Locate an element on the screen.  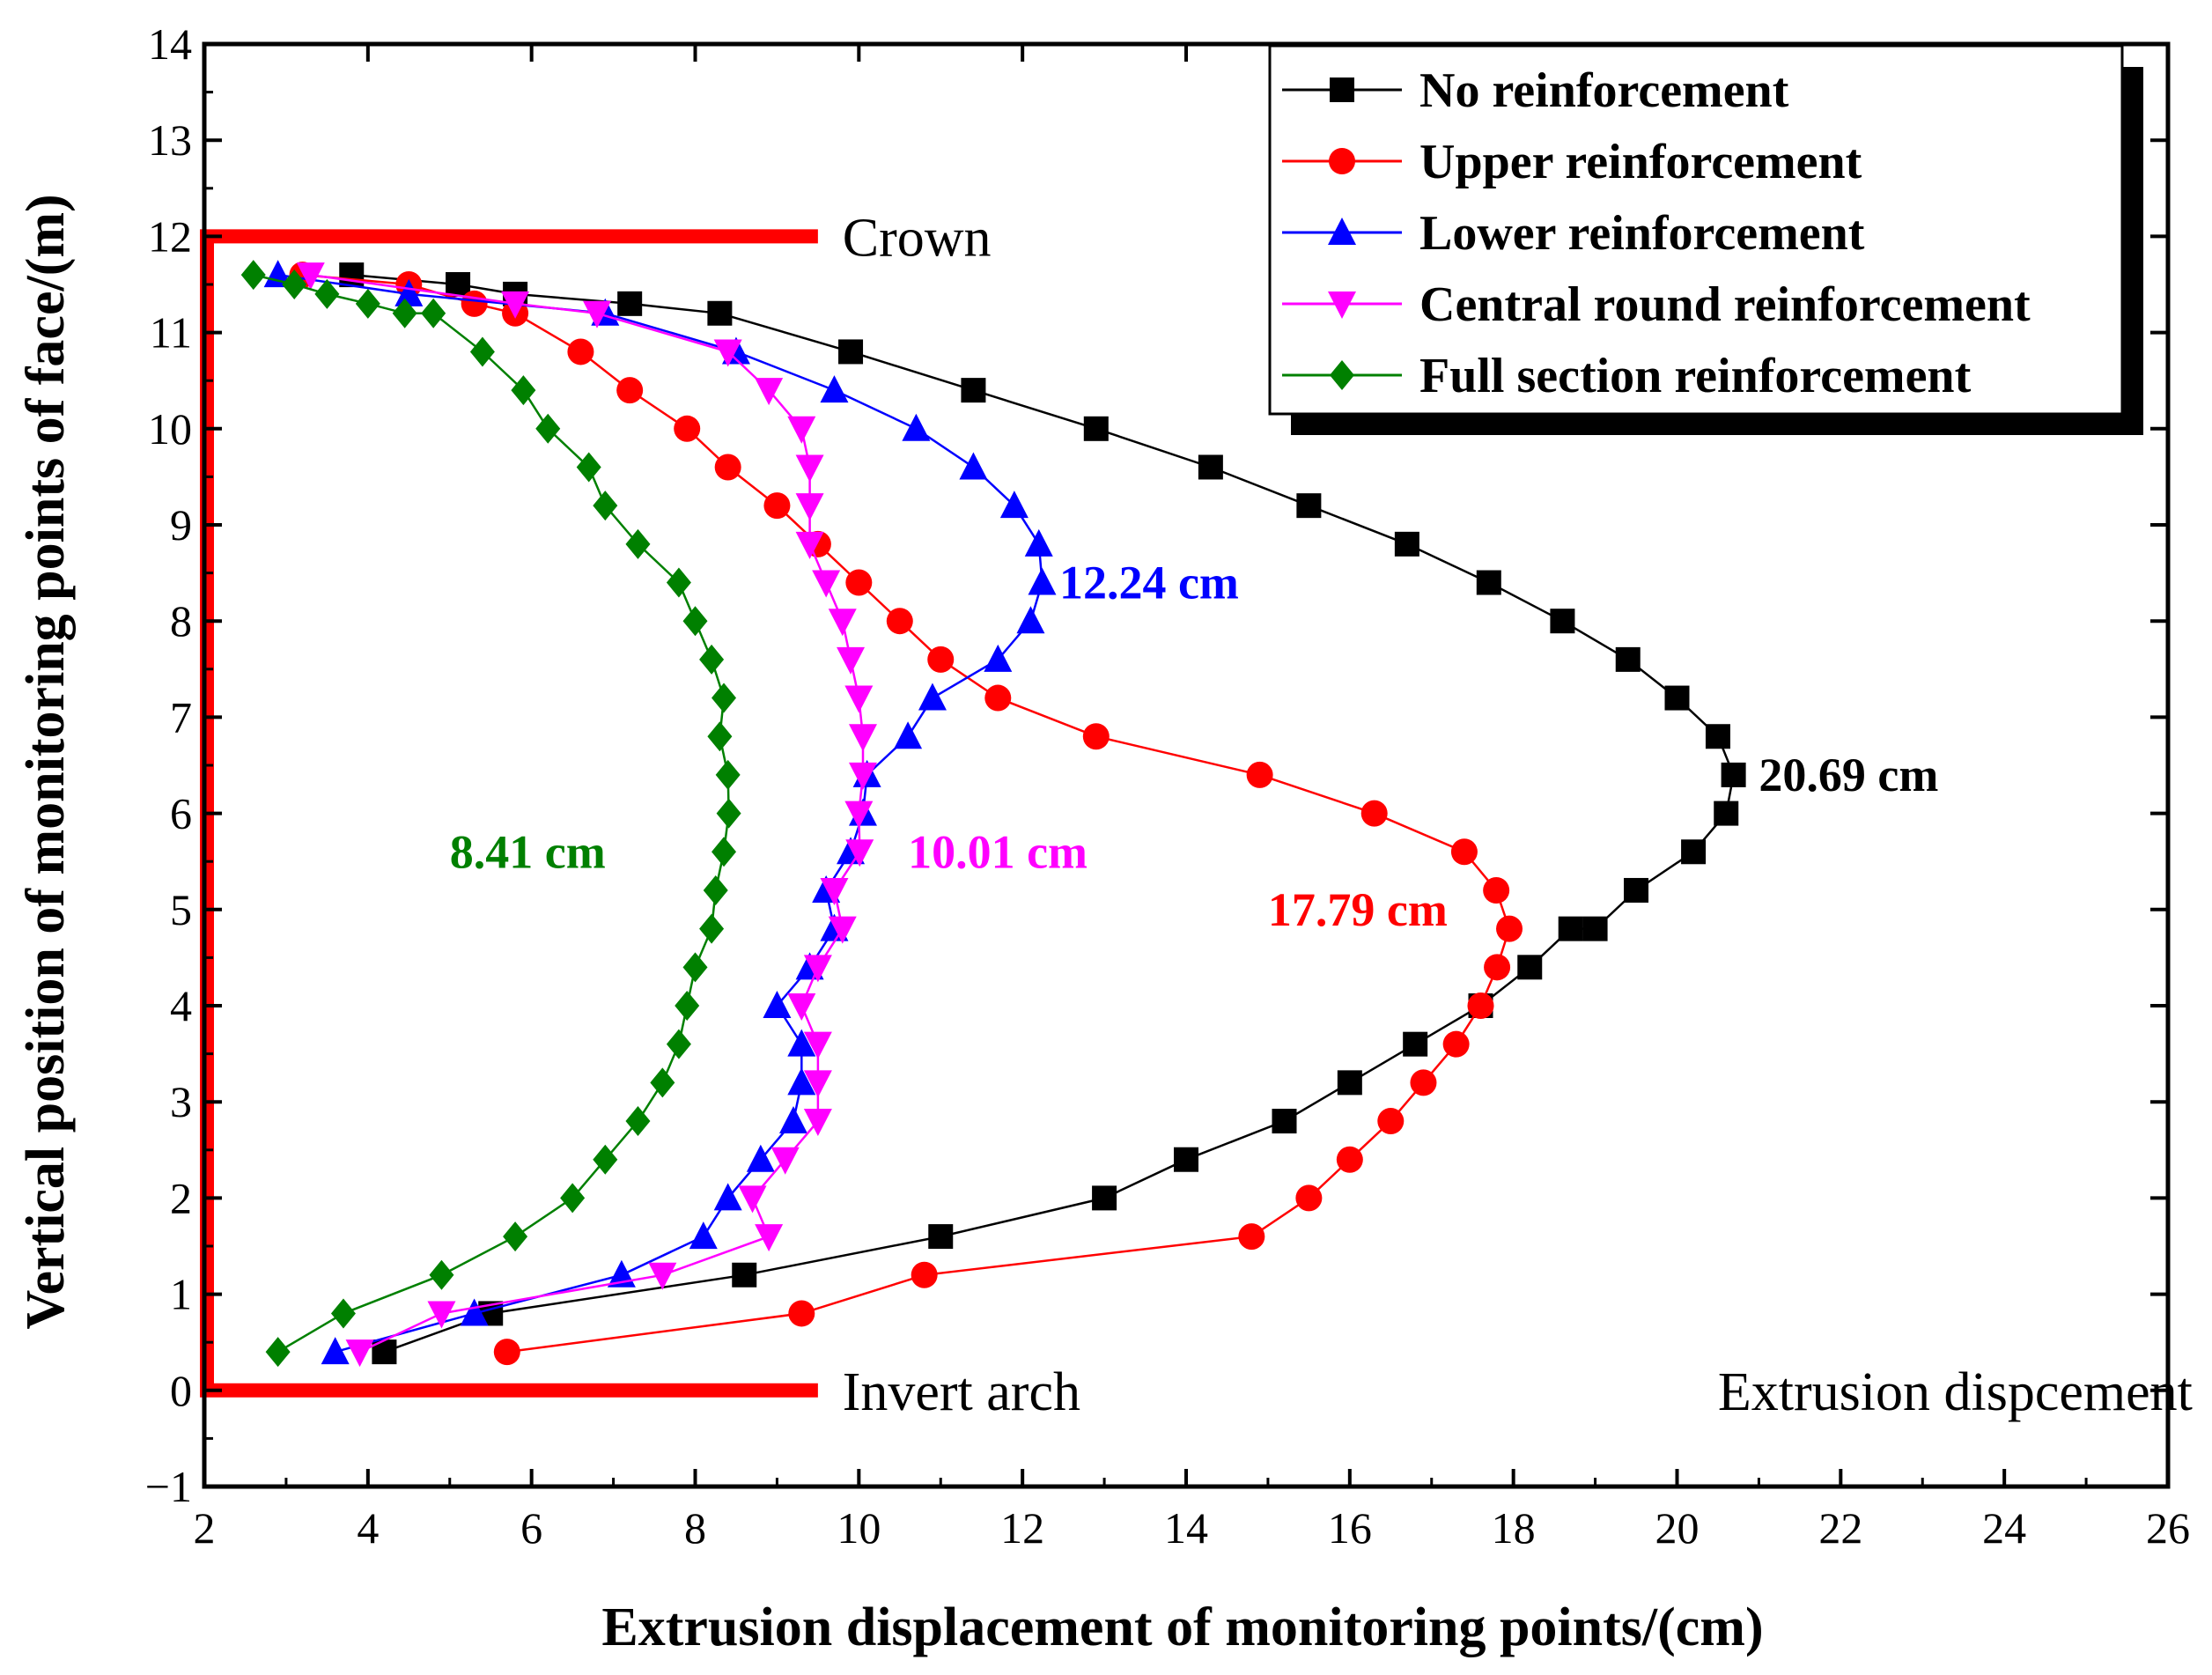
region-label-extrusion-dispcement: Extrusion dispcement is located at coordinates (1955, 1392).